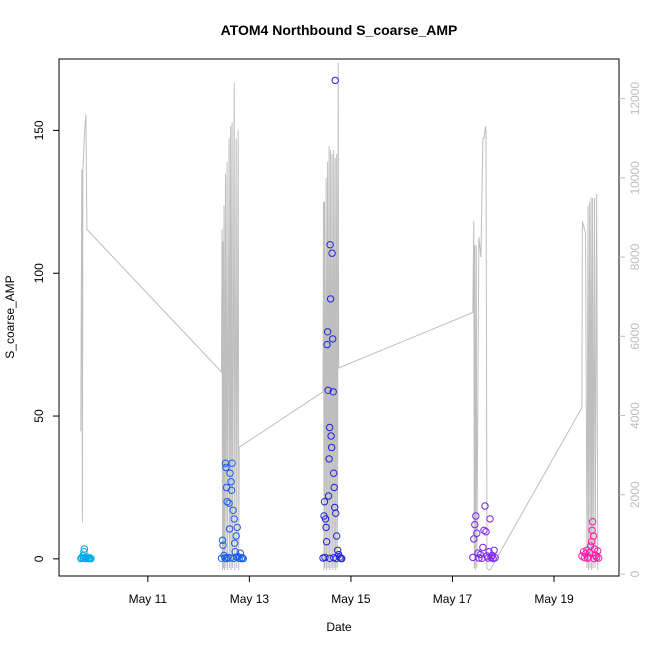 The image size is (650, 650). Describe the element at coordinates (339, 627) in the screenshot. I see `x-axis-label: Date` at that location.